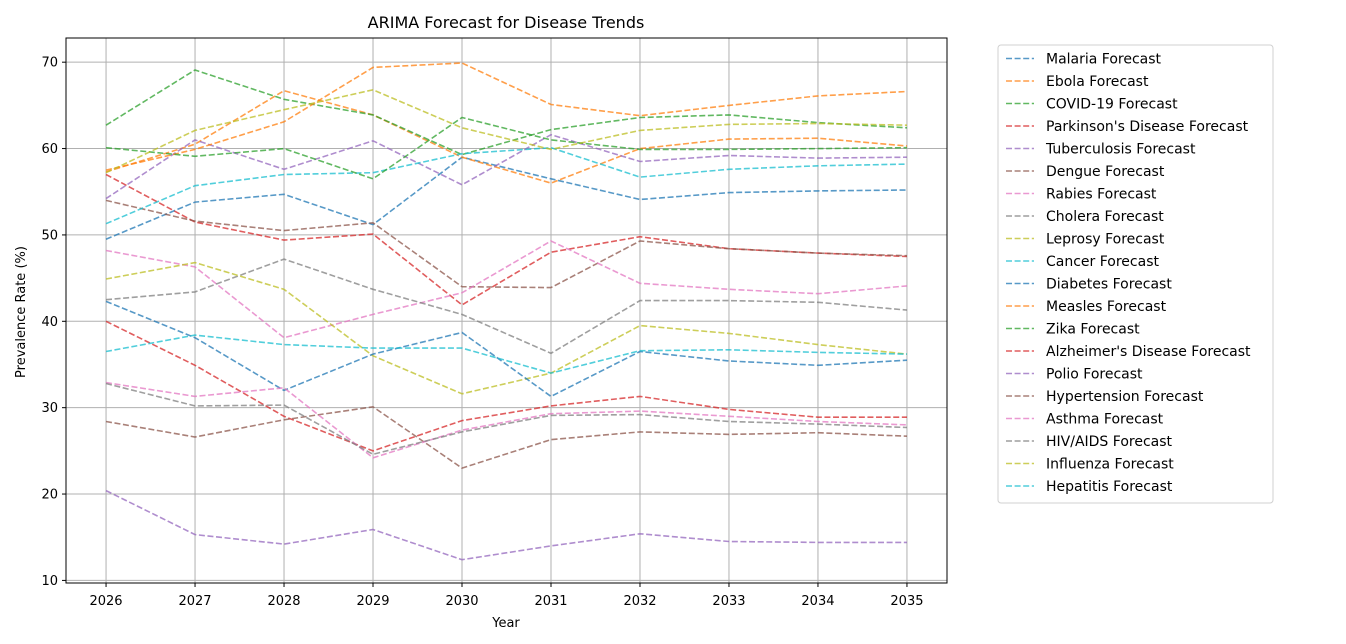  I want to click on x-tick-label: 2032, so click(639, 601).